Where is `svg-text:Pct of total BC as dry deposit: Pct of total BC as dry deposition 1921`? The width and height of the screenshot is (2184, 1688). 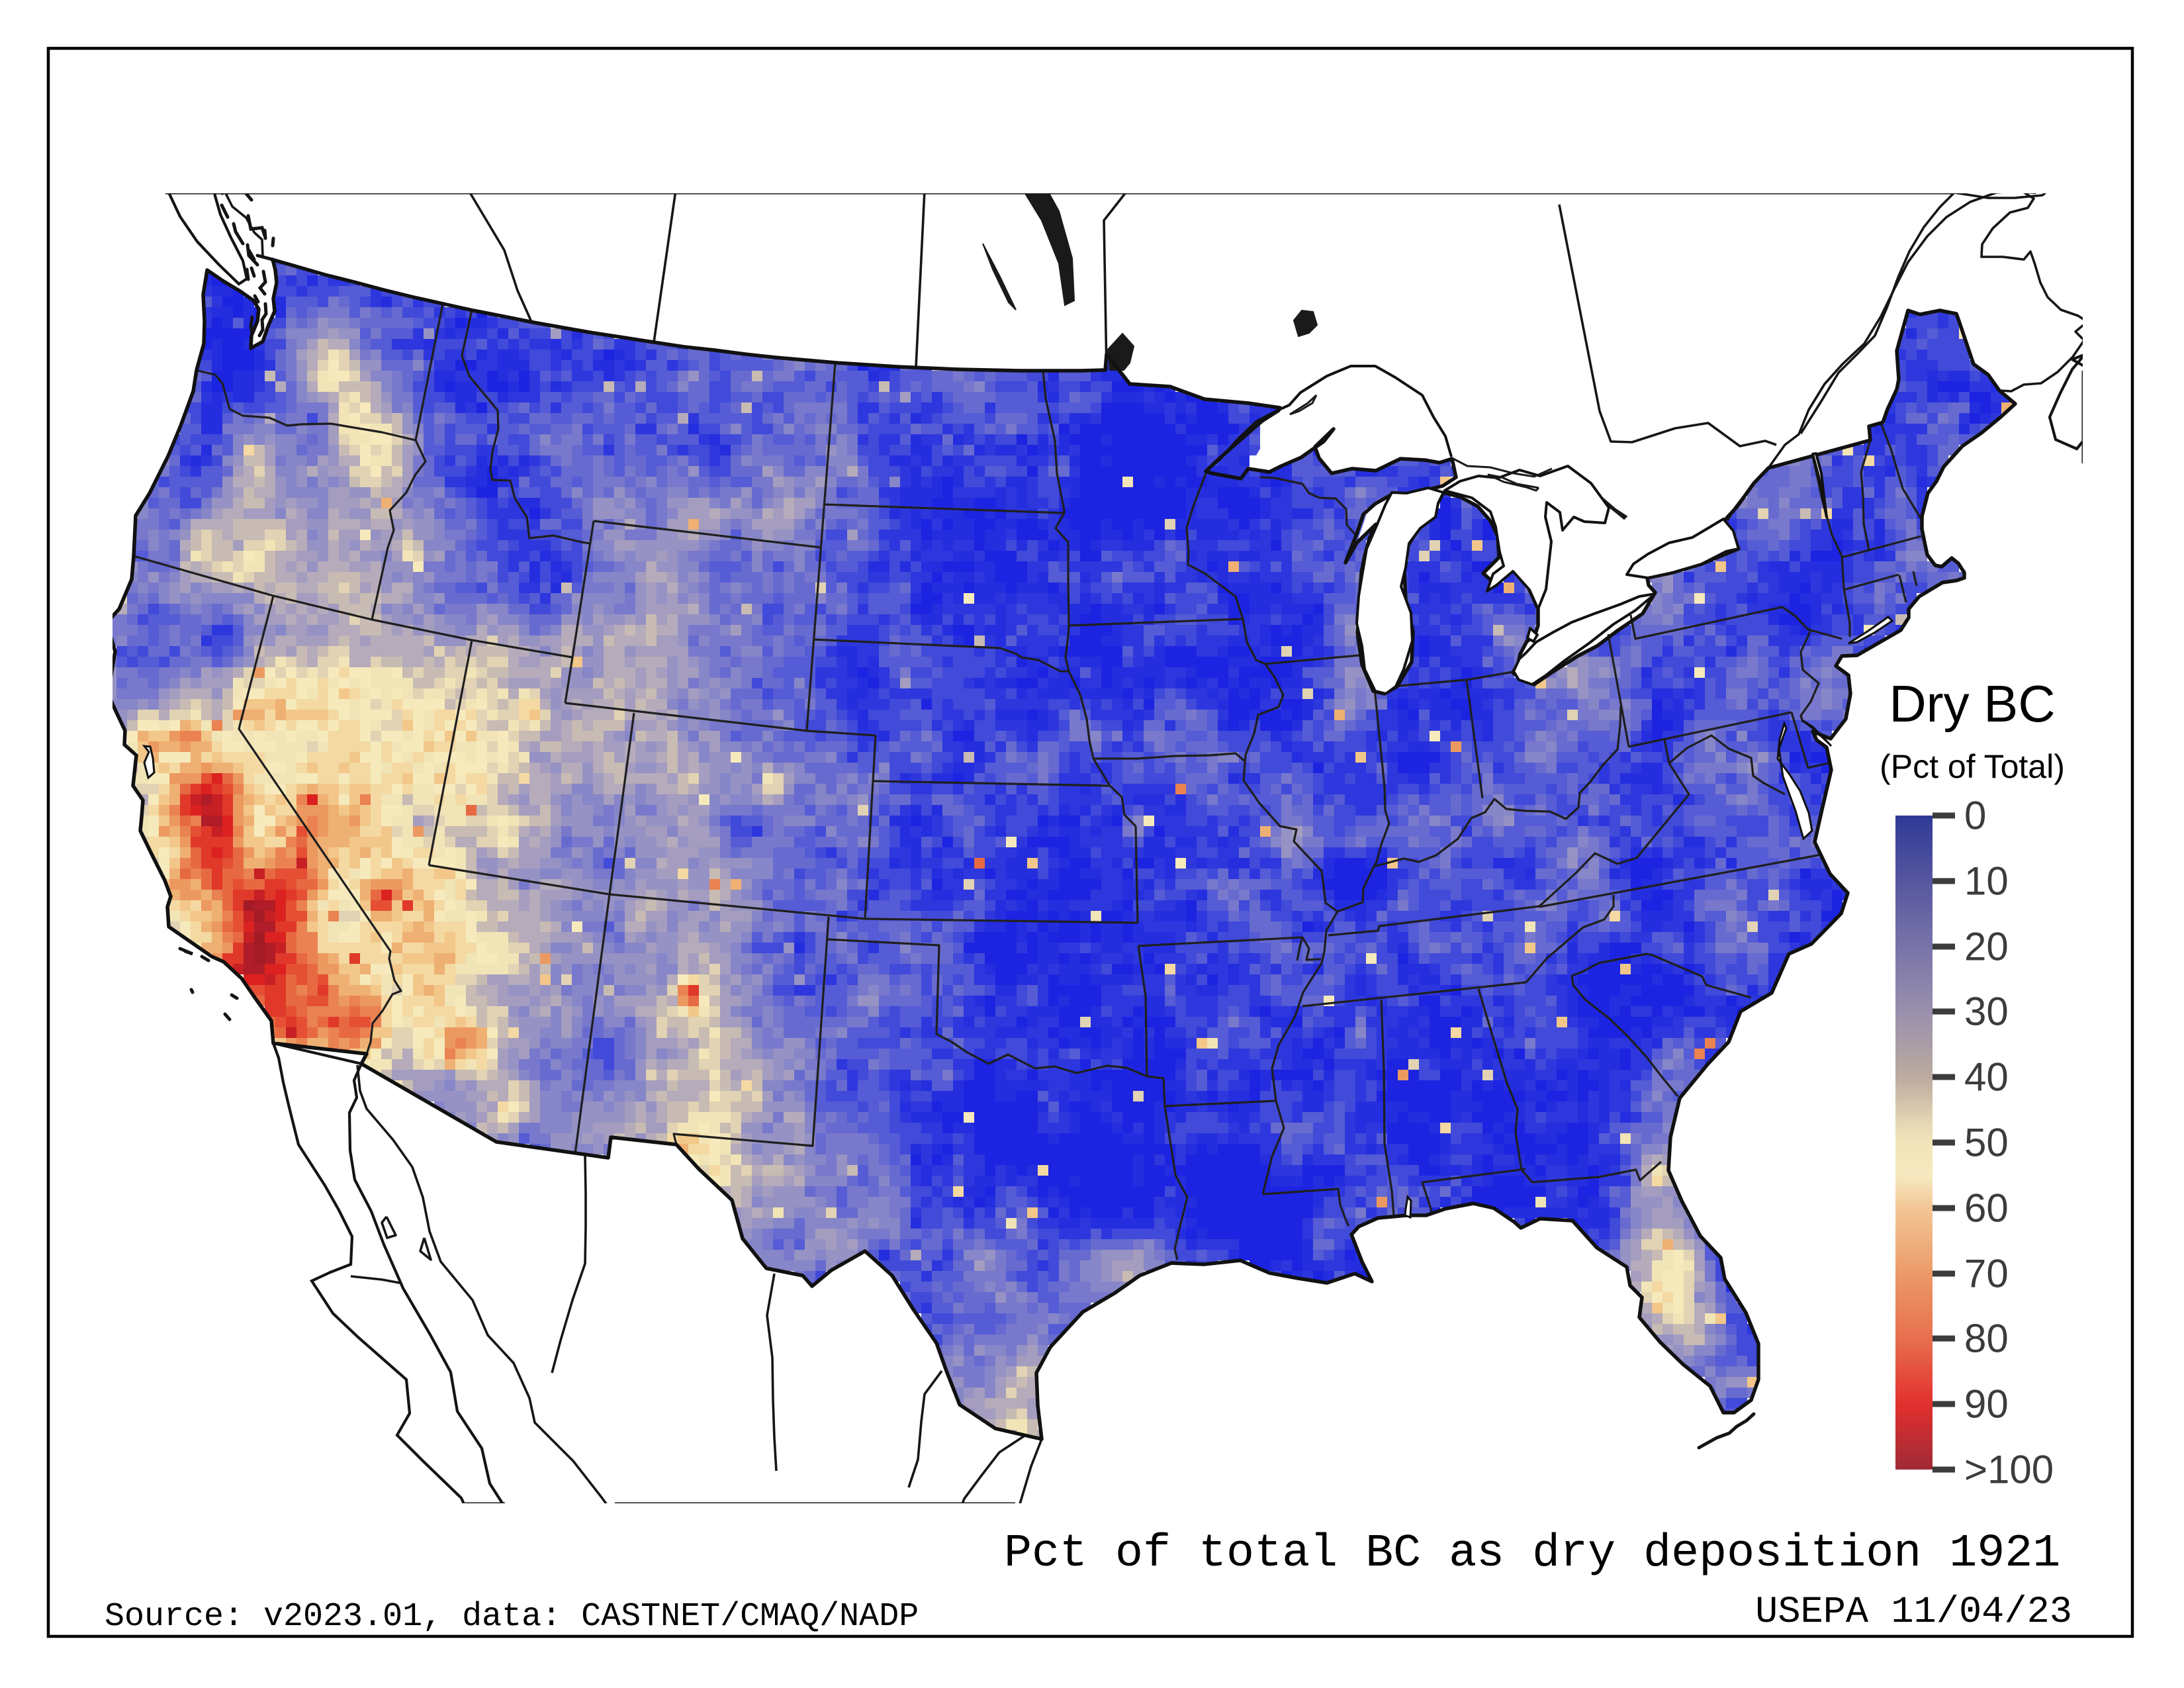
svg-text:Pct of total BC as dry deposit: Pct of total BC as dry deposition 1921 is located at coordinates (1532, 1554).